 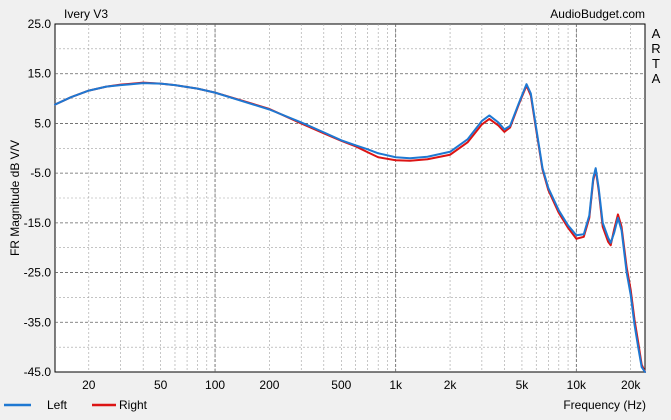 I want to click on y-tick-label: -5.0, so click(x=40, y=173).